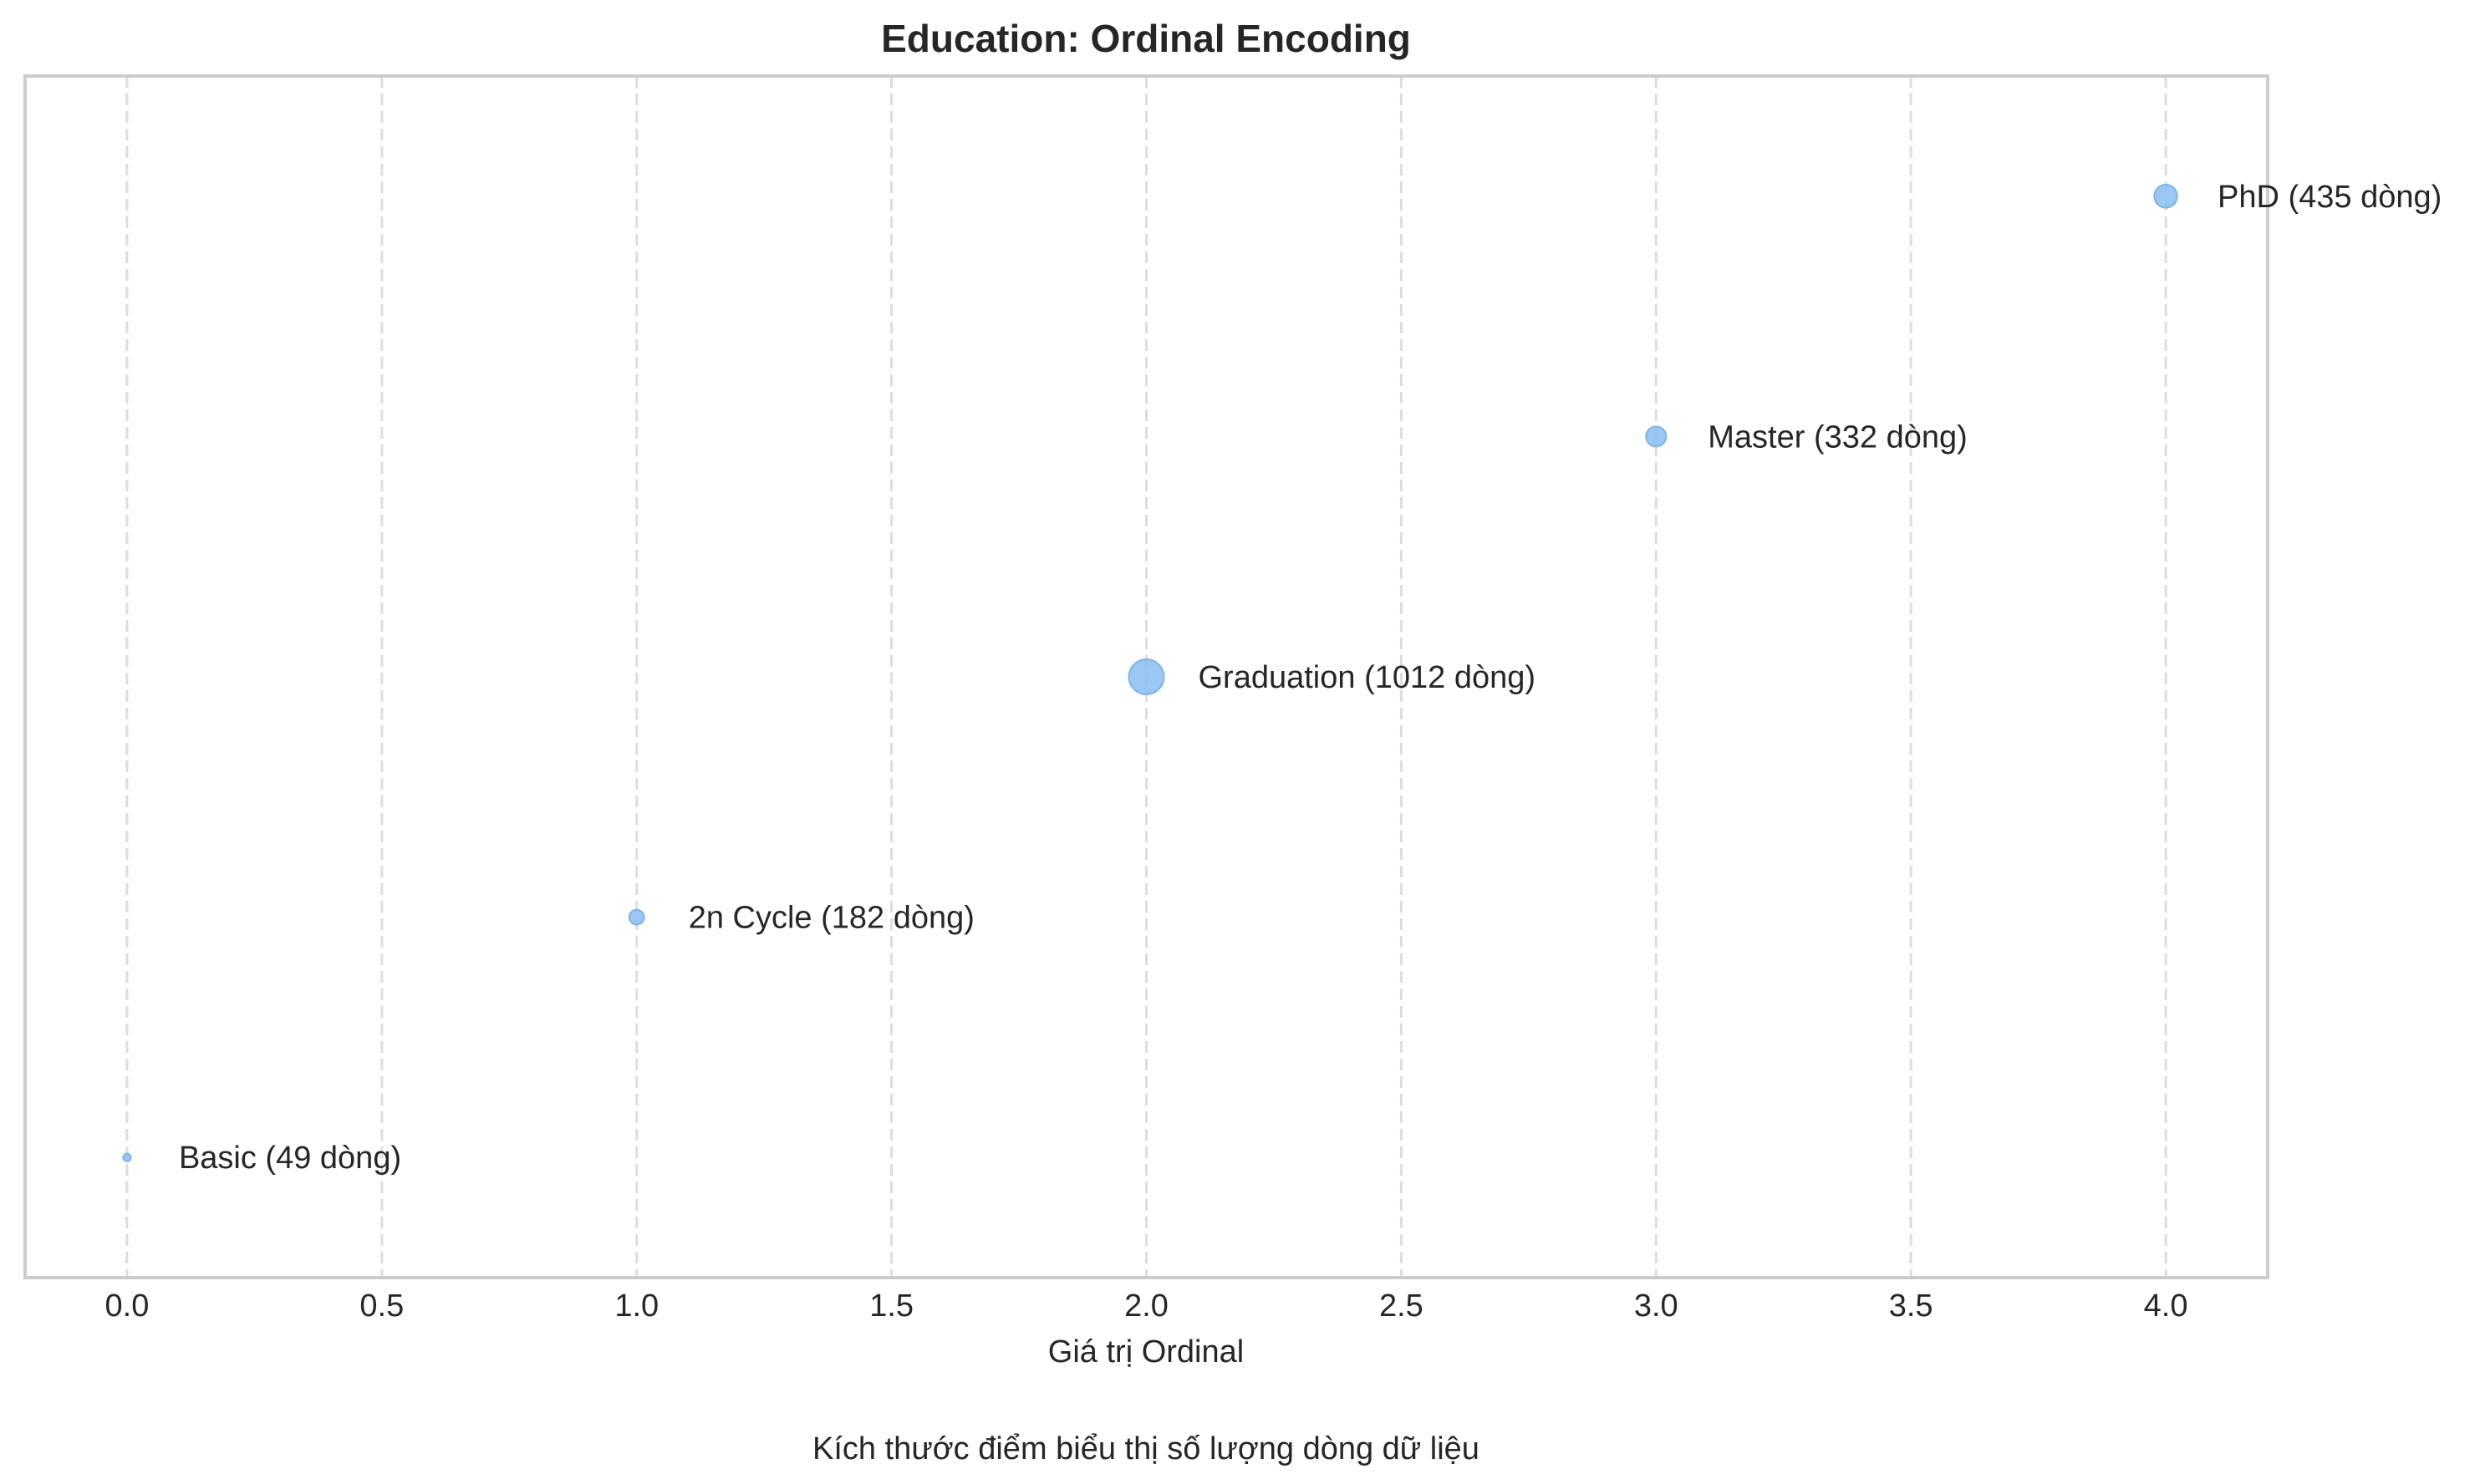  I want to click on x-tick-labels: 0.0 0.5 1.0 1.5 2.0 2.5 3.0 3.5 4.0, so click(1146, 1306).